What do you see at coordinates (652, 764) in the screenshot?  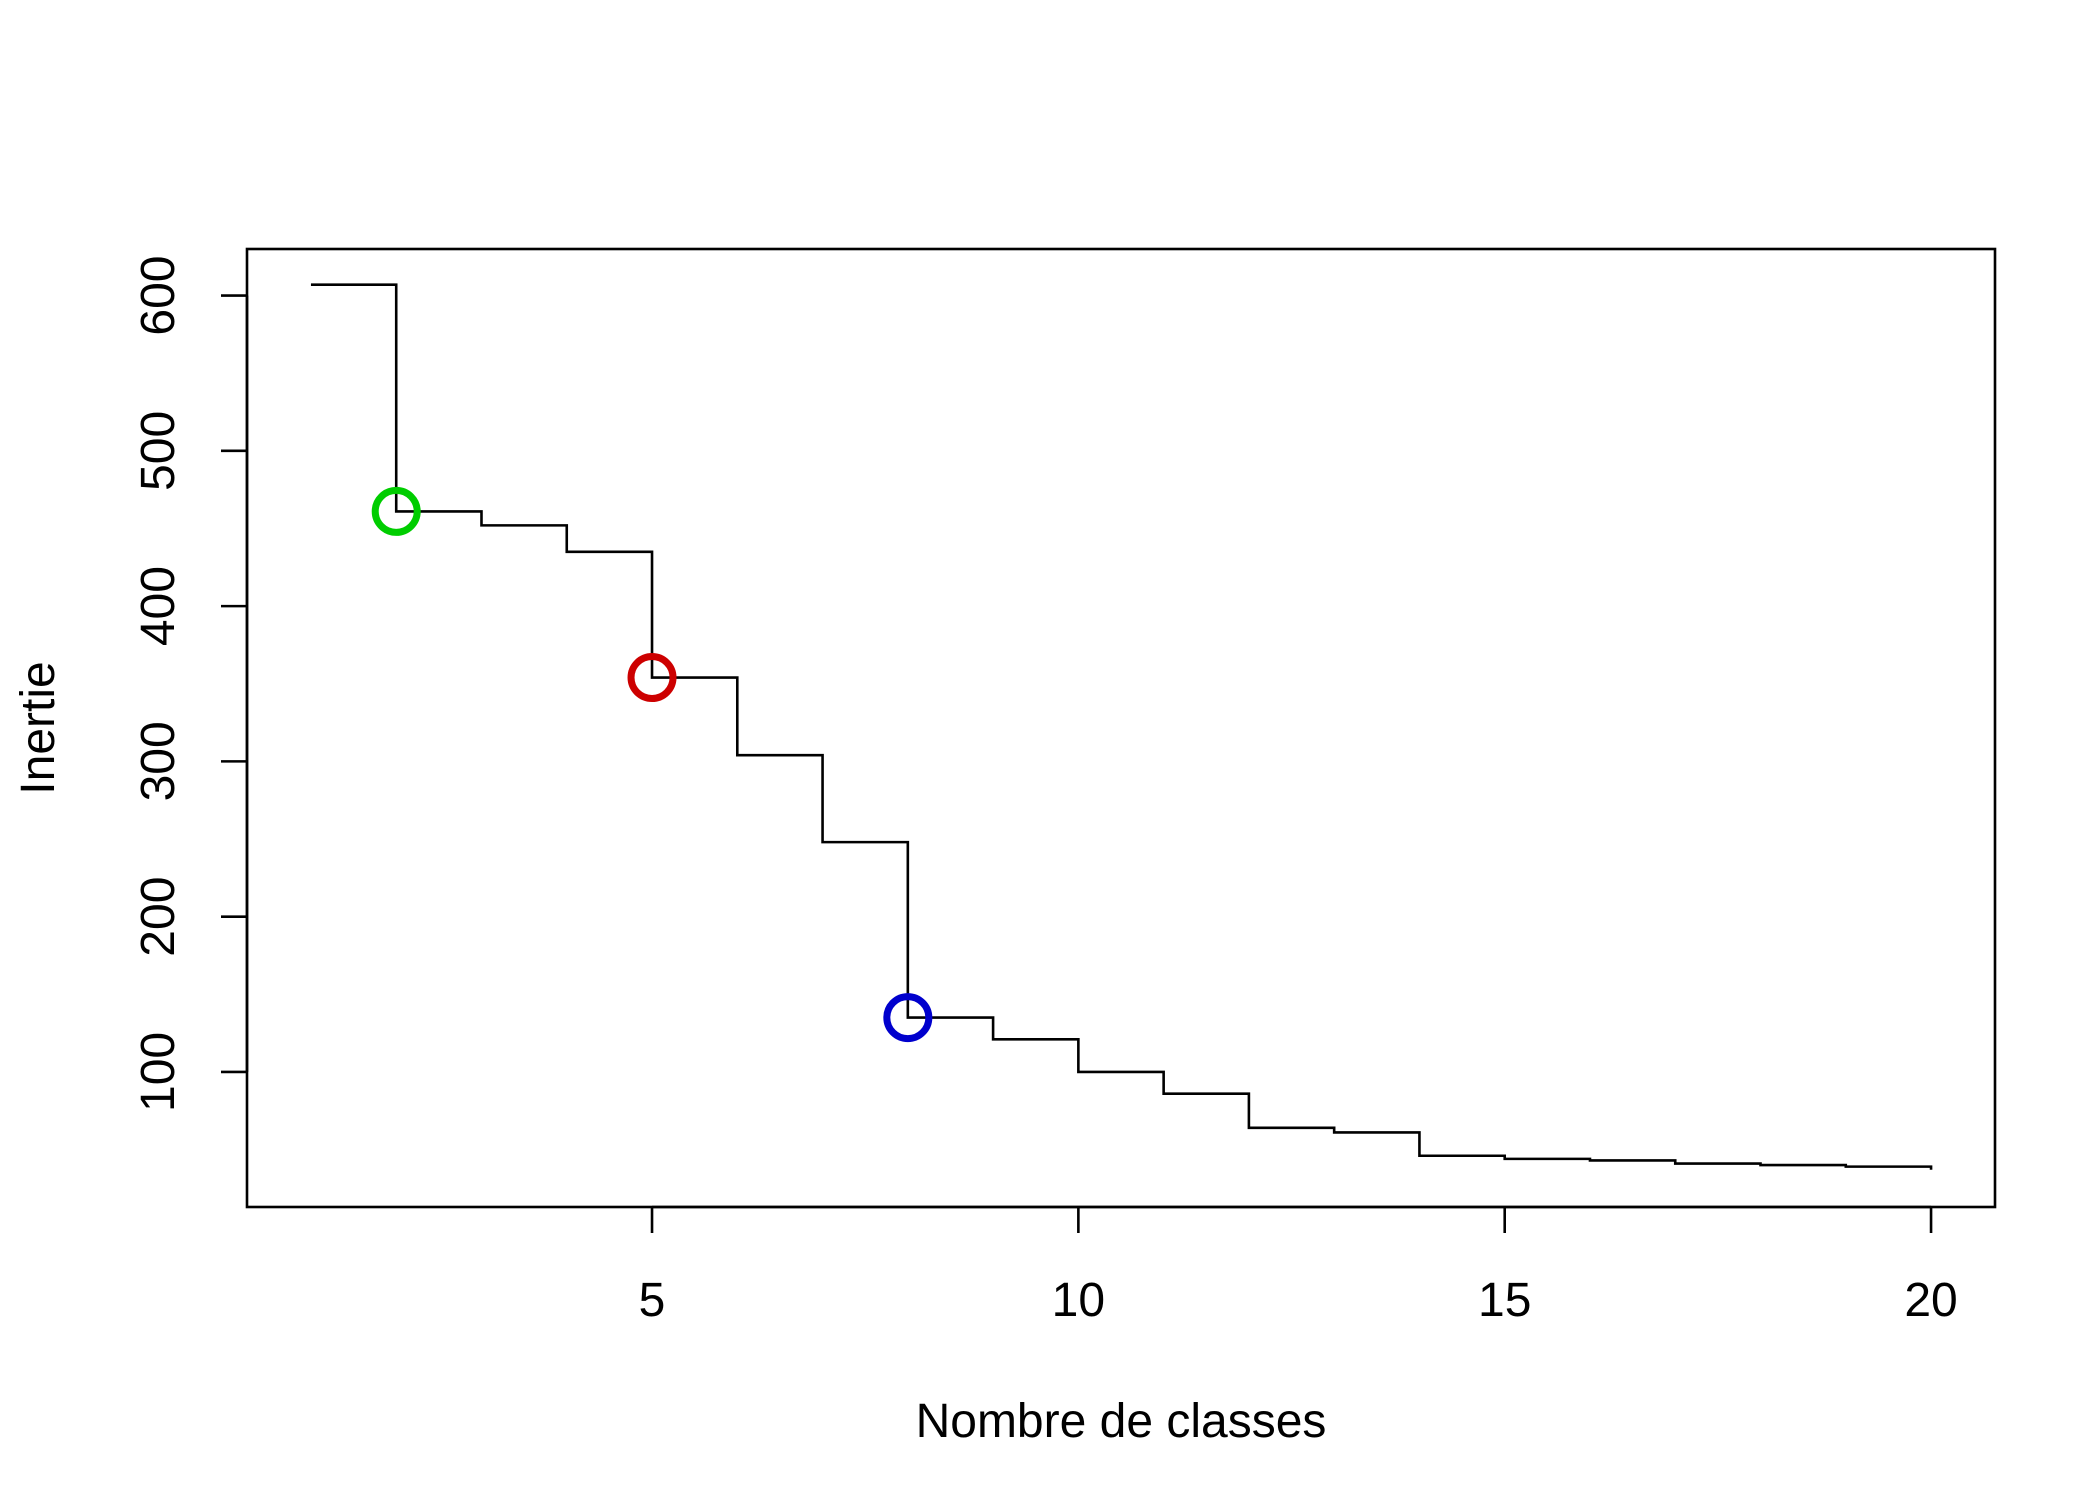 I see `highlight-layer` at bounding box center [652, 764].